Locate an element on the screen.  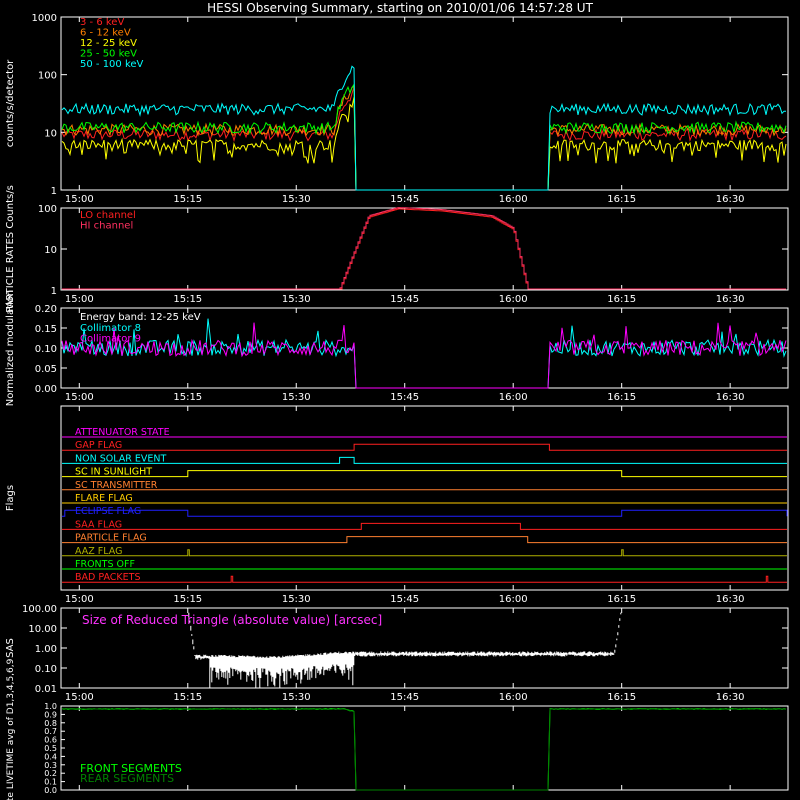
y-tick-label: 0.1 is located at coordinates (50, 782).